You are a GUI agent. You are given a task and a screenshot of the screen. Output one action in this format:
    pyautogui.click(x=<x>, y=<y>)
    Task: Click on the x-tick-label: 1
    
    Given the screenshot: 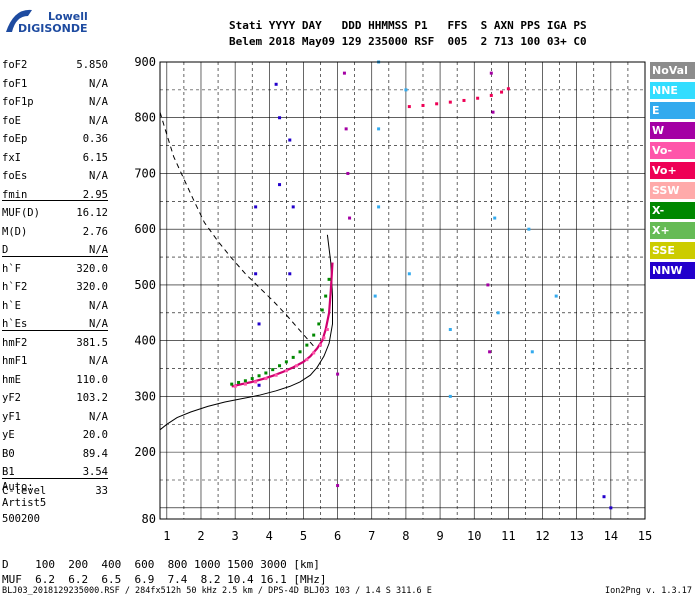 What is the action you would take?
    pyautogui.click(x=166, y=536)
    